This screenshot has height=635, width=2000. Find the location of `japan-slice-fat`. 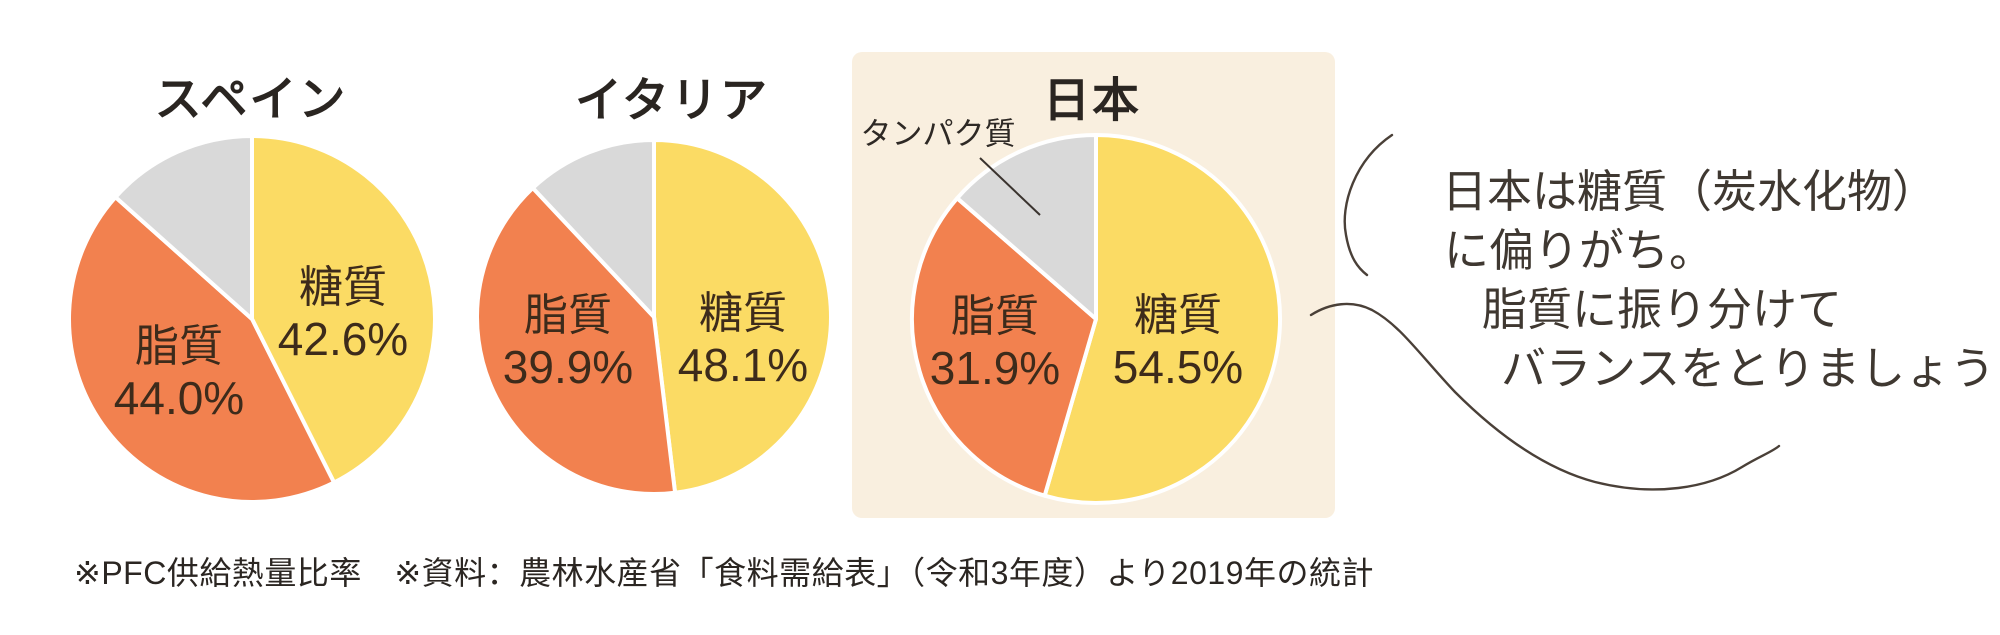

japan-slice-fat is located at coordinates (1004, 347).